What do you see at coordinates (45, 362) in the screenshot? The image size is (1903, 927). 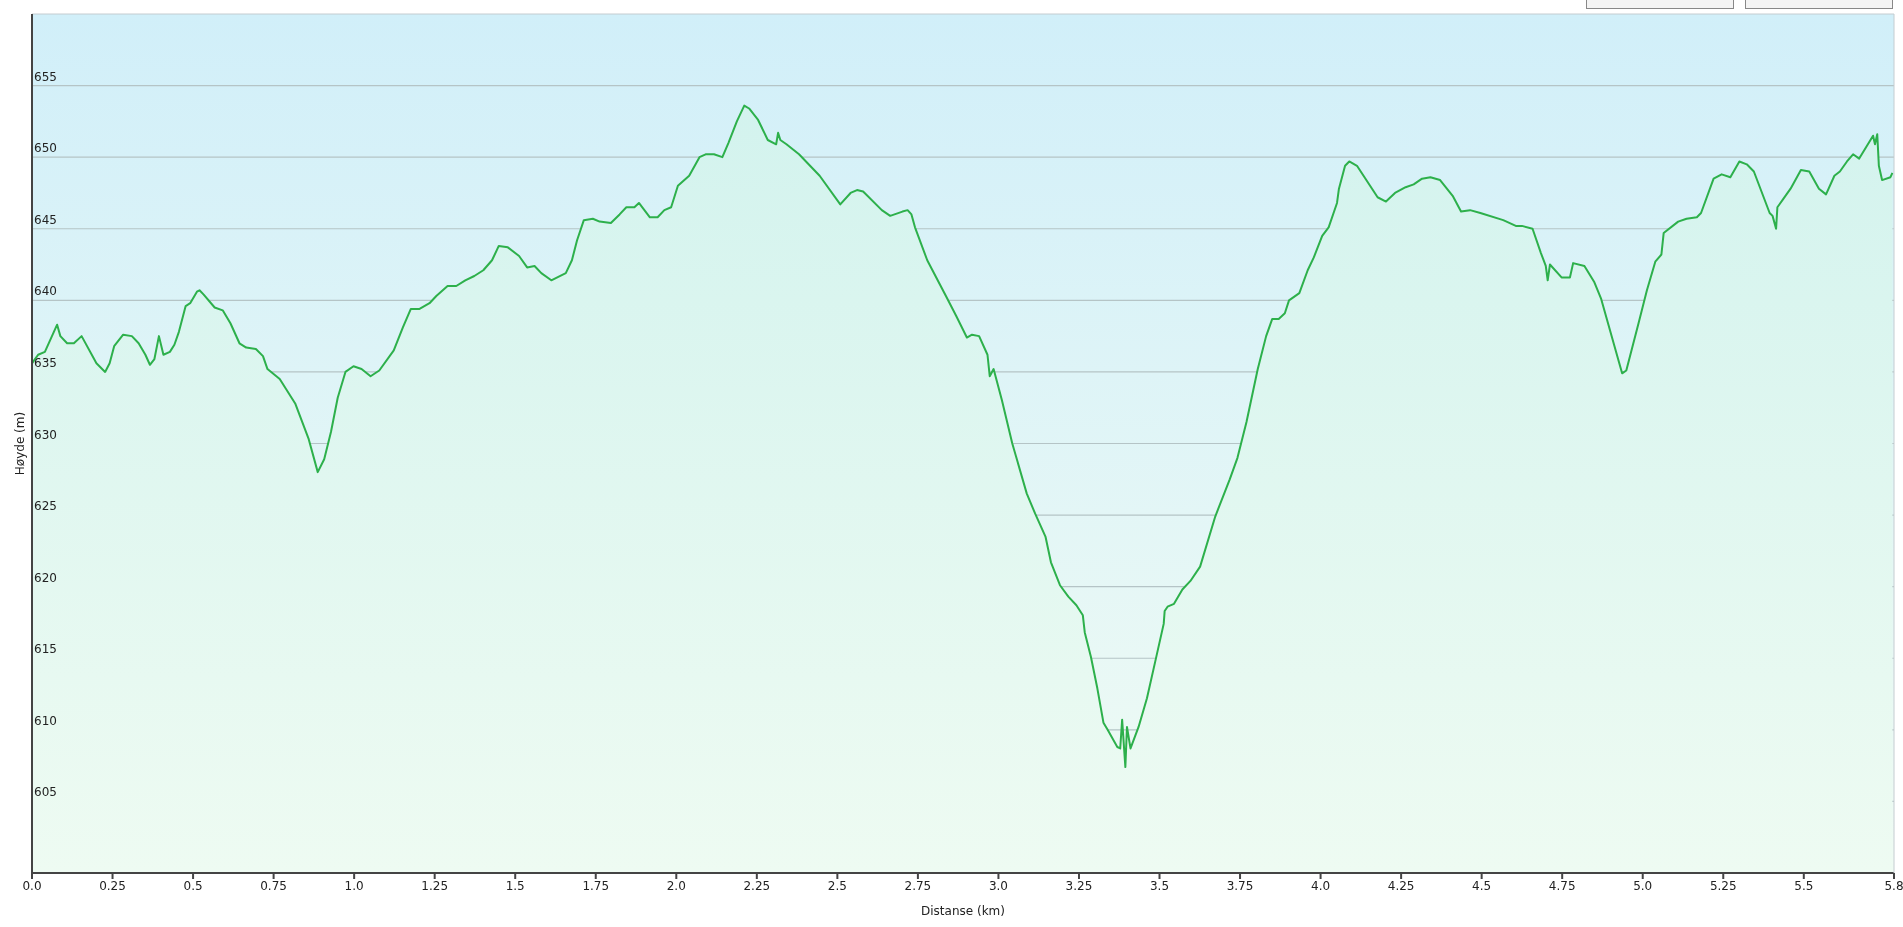 I see `y-tick-label: 635` at bounding box center [45, 362].